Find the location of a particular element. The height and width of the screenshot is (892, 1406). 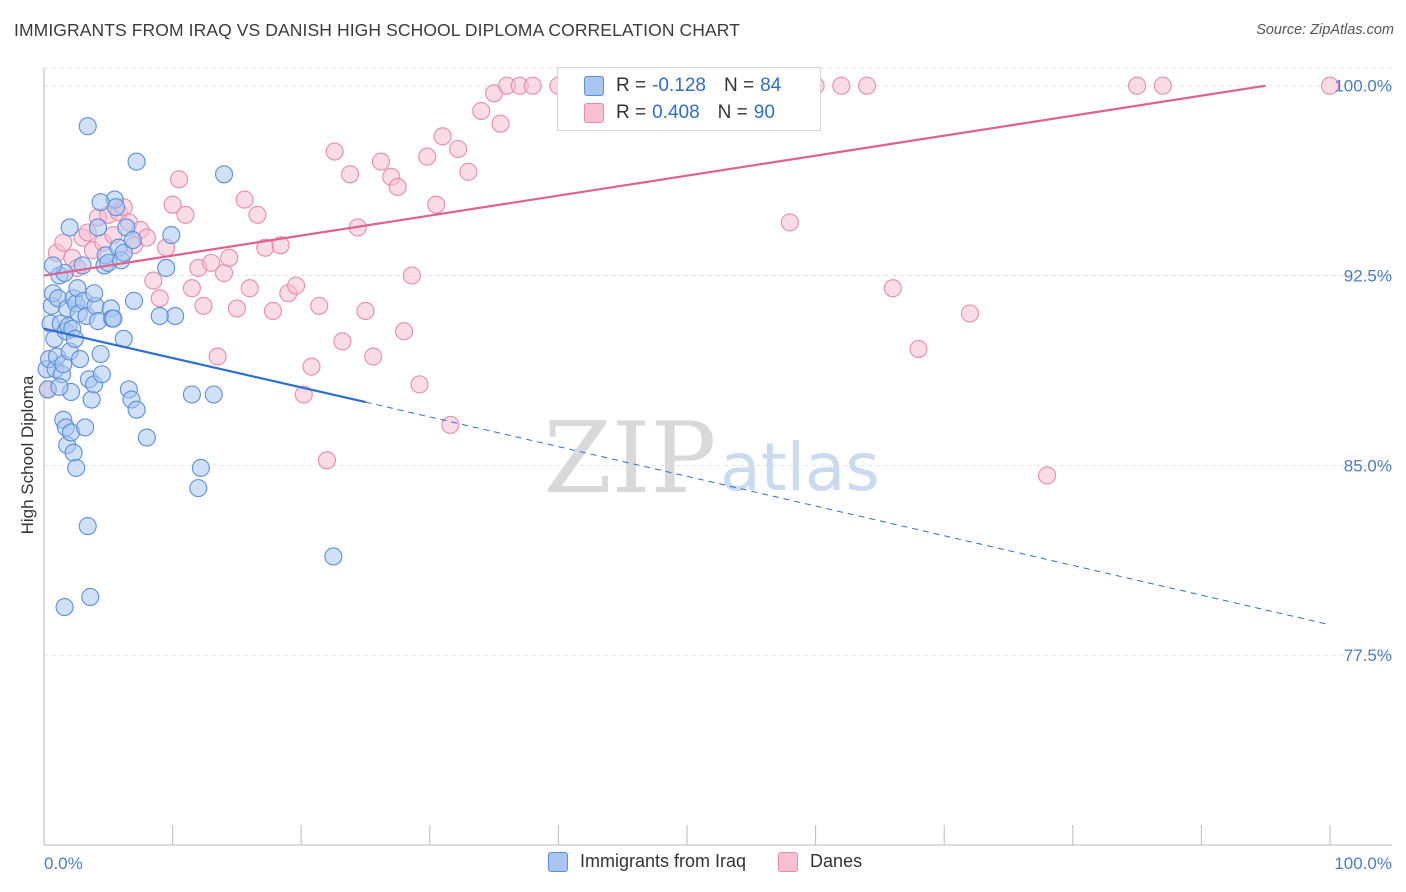

series-legend-danes: Danes is located at coordinates (820, 861).